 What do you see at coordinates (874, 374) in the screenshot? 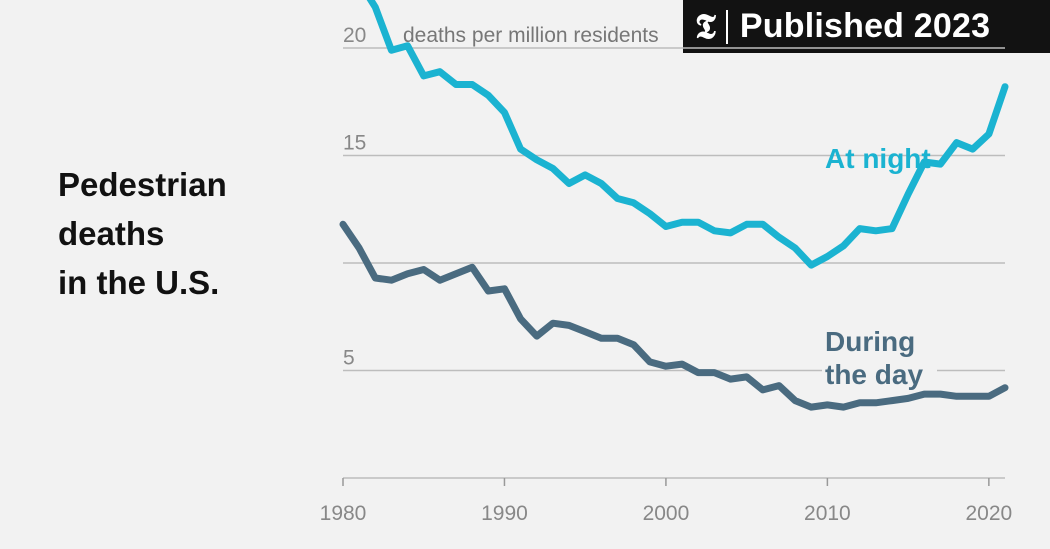
I see `series-label-line: the day` at bounding box center [874, 374].